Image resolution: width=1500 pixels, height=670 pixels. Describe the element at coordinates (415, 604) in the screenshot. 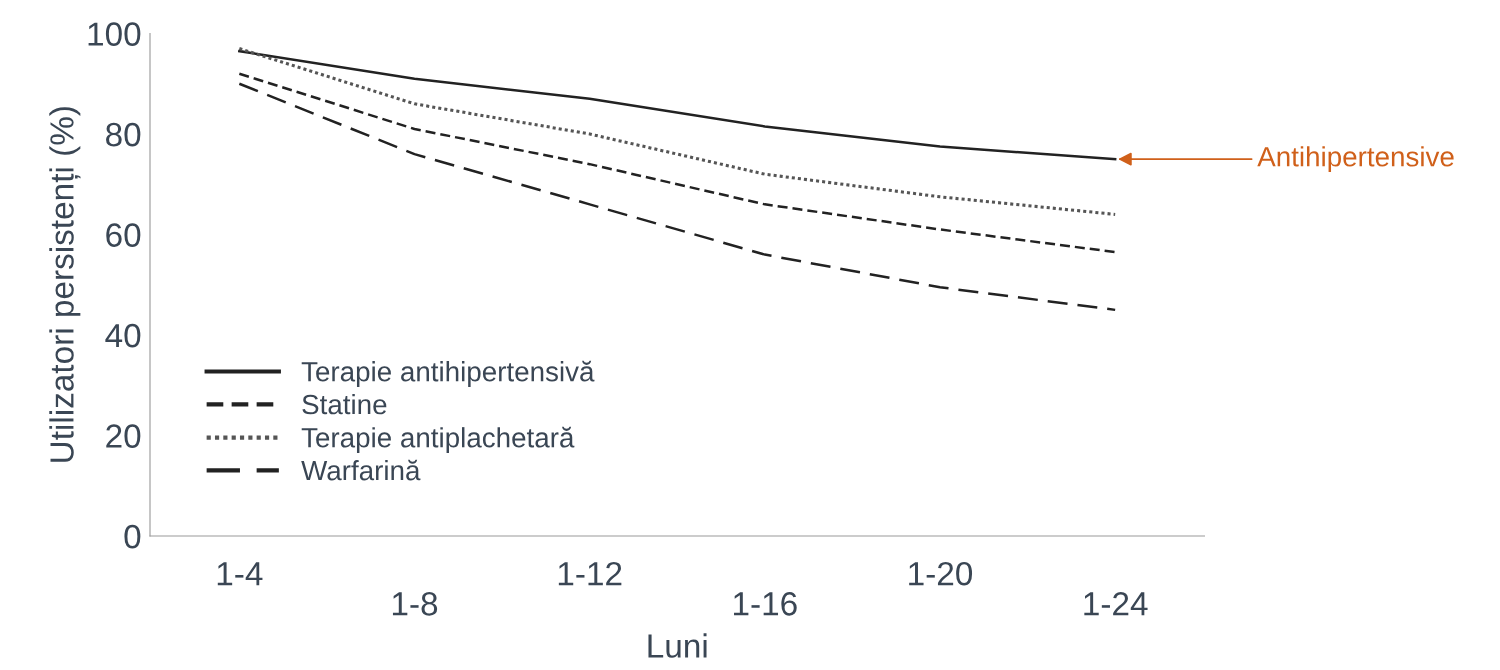

I see `x-tick-label: 1-8` at that location.